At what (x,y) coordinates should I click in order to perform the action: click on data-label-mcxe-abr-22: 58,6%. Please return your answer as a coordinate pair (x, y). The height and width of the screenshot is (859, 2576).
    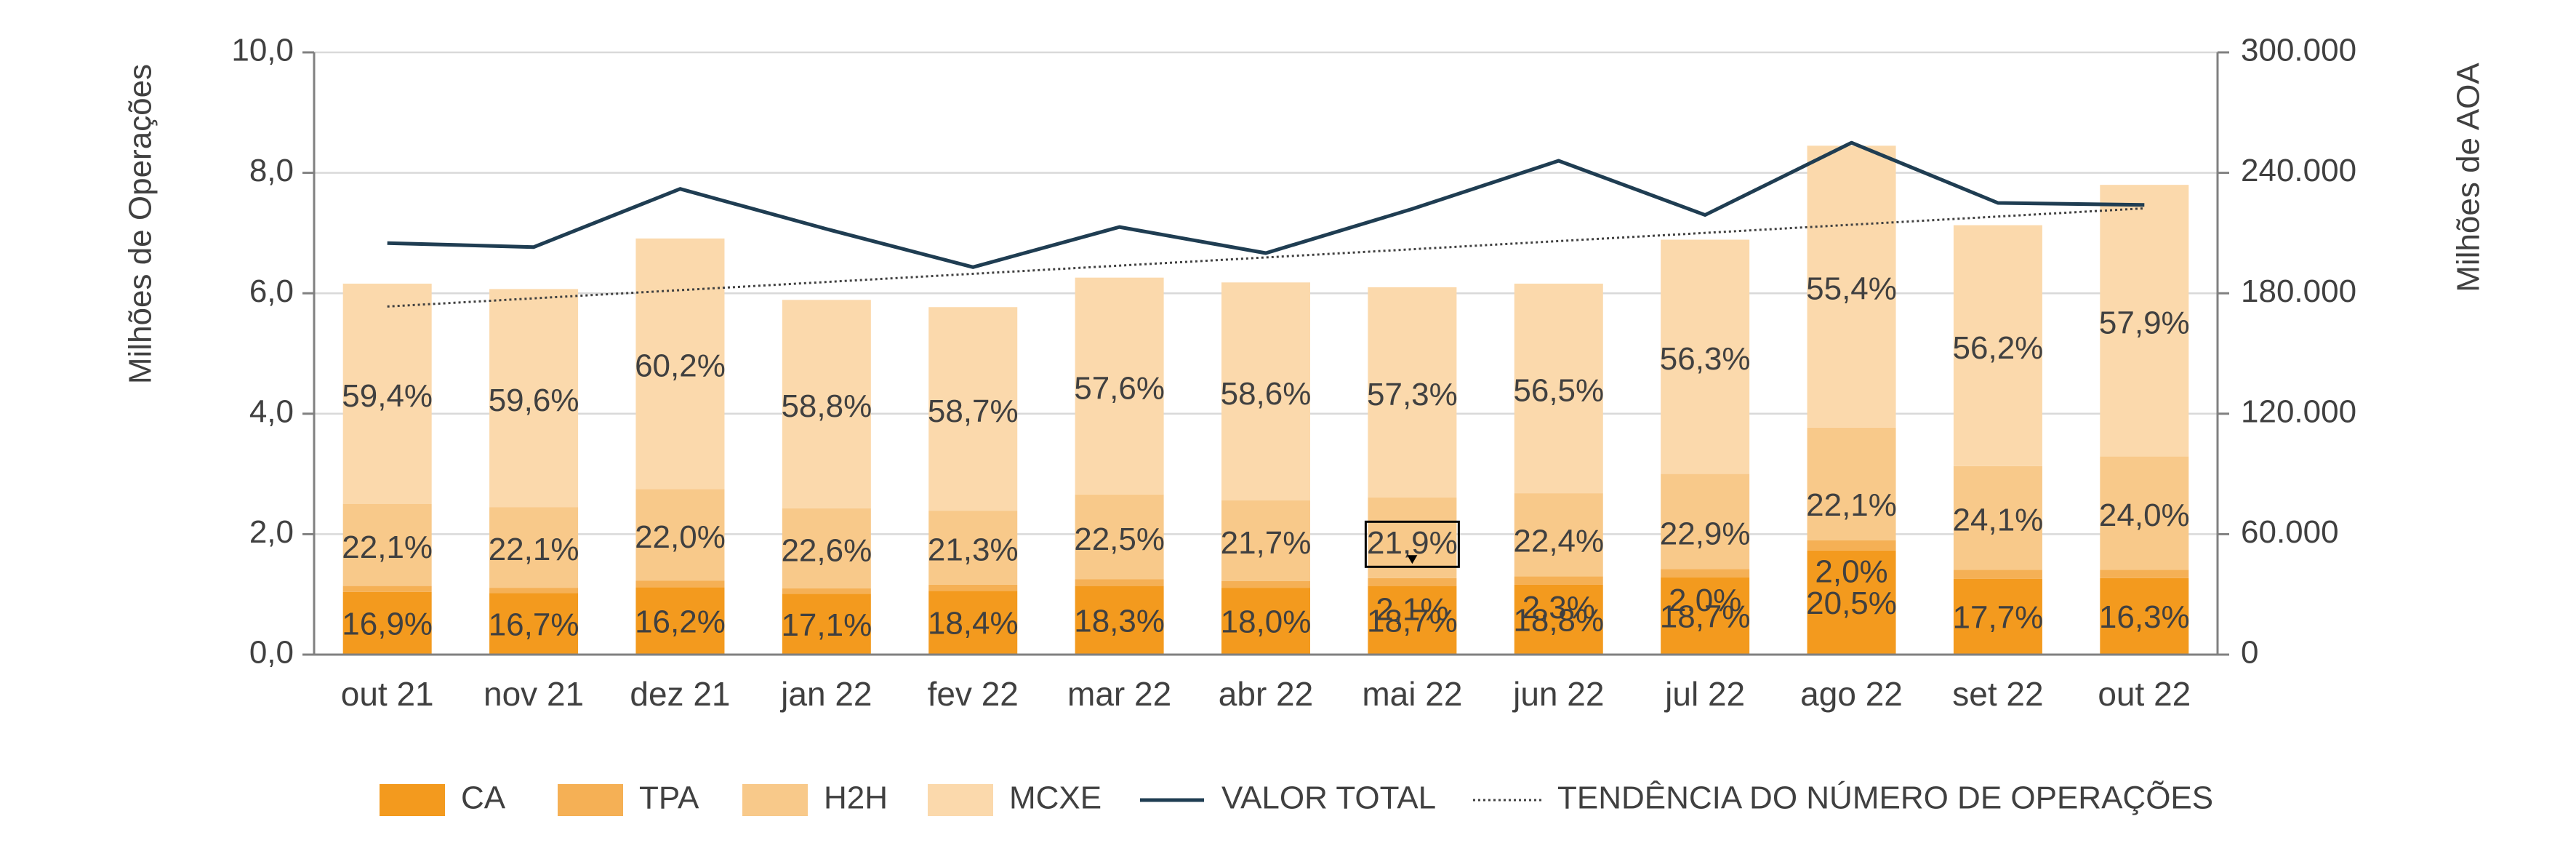
    Looking at the image, I should click on (1266, 394).